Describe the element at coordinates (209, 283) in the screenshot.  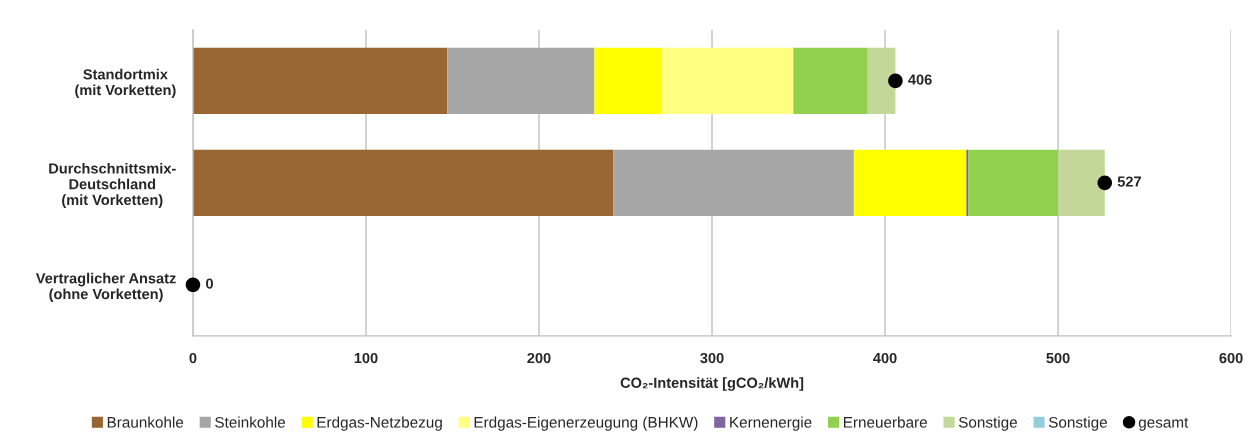
I see `data-label: 0` at that location.